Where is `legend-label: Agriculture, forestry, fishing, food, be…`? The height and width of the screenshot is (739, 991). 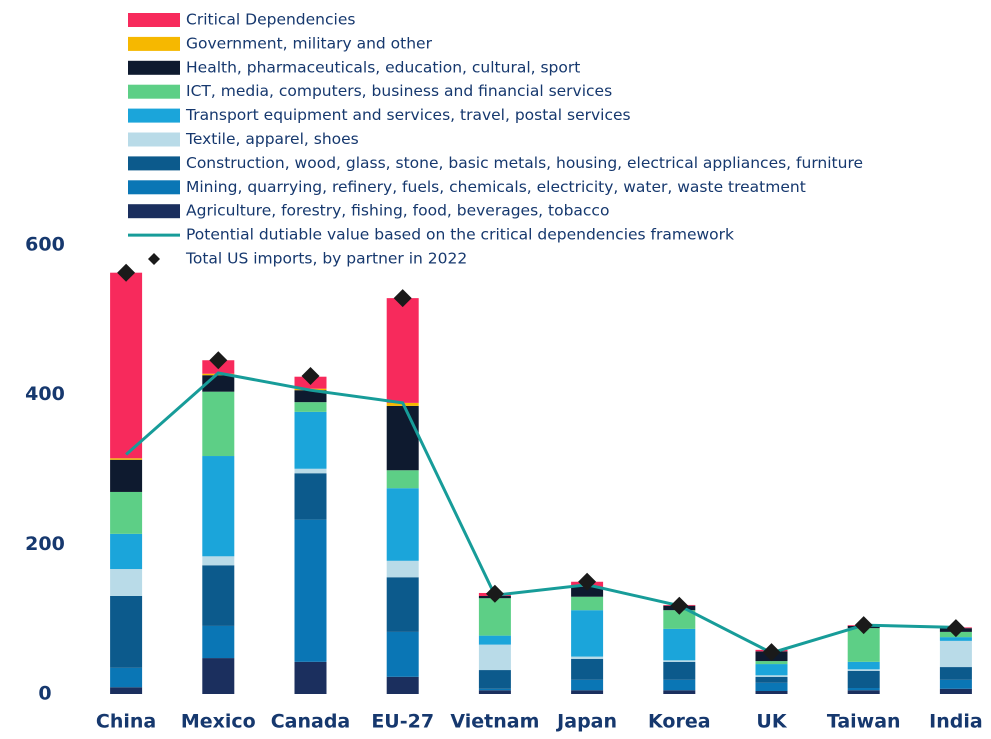 legend-label: Agriculture, forestry, fishing, food, be… is located at coordinates (397, 211).